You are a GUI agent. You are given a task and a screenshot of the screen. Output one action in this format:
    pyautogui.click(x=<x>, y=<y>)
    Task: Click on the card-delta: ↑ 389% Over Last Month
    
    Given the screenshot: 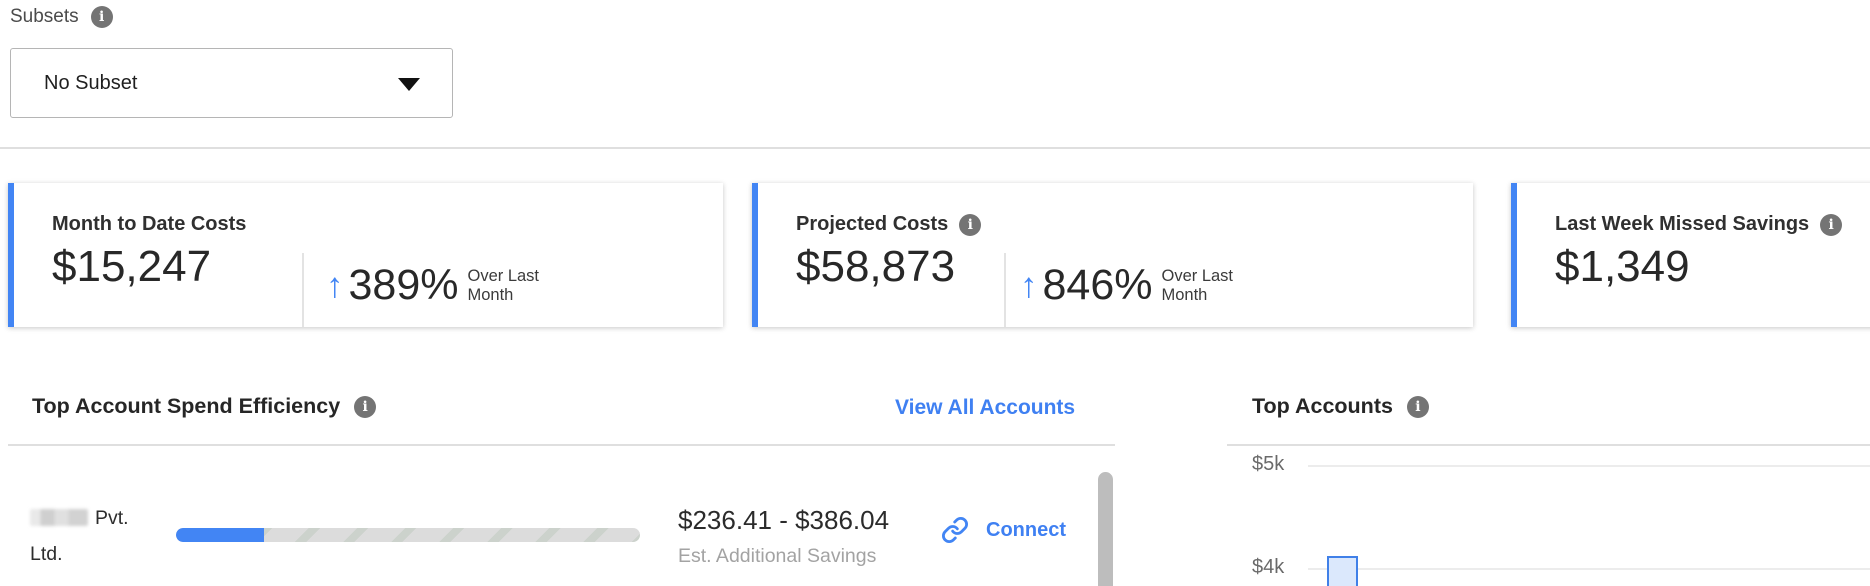 What is the action you would take?
    pyautogui.click(x=439, y=285)
    